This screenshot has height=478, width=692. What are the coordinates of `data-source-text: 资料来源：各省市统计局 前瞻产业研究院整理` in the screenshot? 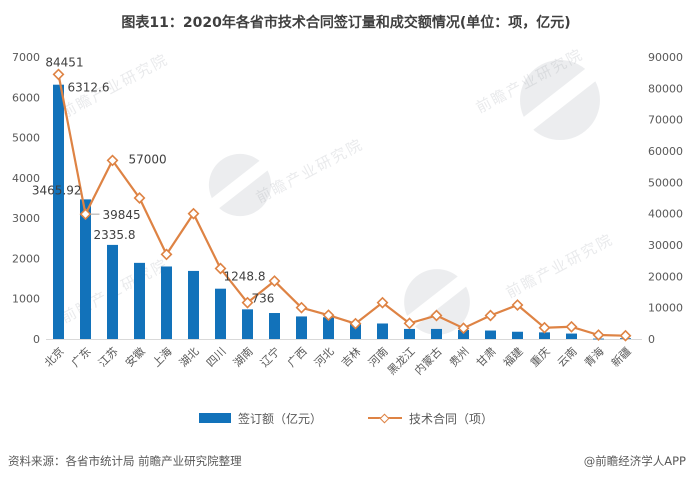 It's located at (125, 461).